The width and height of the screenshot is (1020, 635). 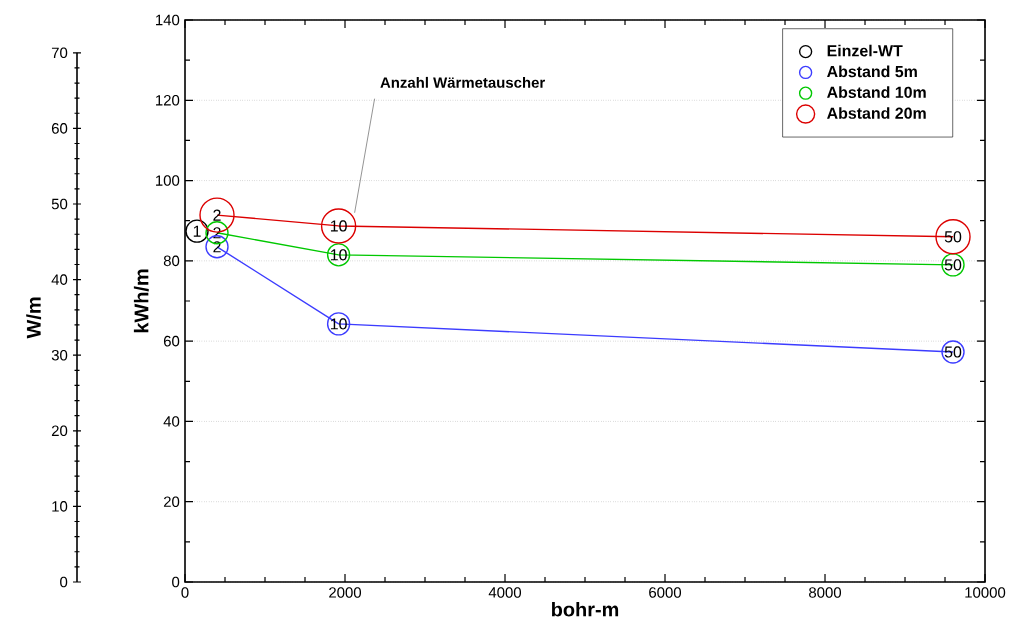 I want to click on y-tick-label: 80, so click(x=171, y=261).